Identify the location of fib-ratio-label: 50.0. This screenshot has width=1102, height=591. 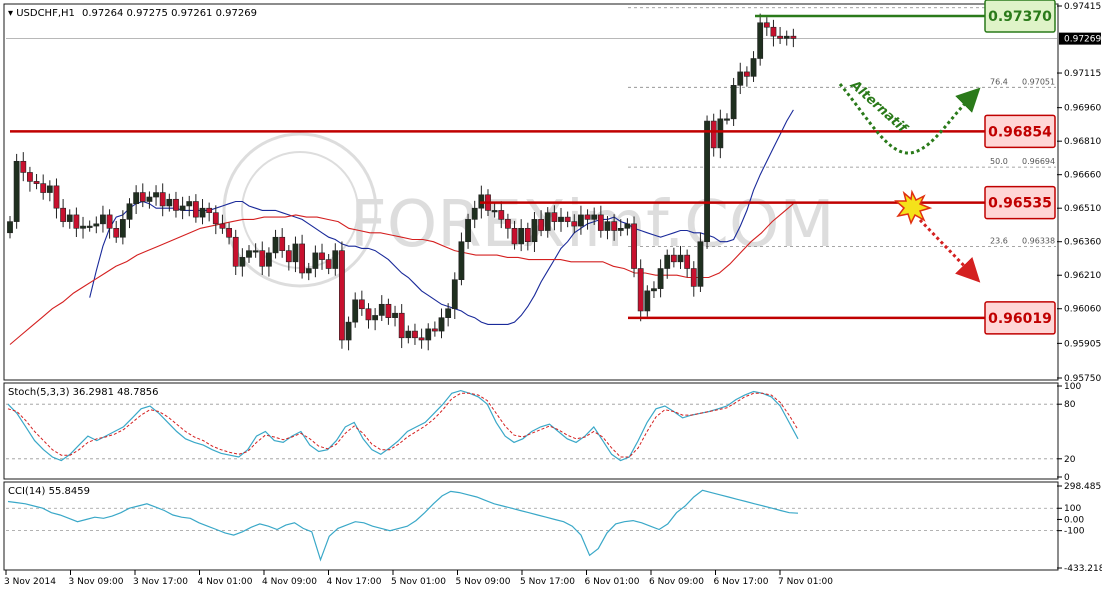
(999, 161).